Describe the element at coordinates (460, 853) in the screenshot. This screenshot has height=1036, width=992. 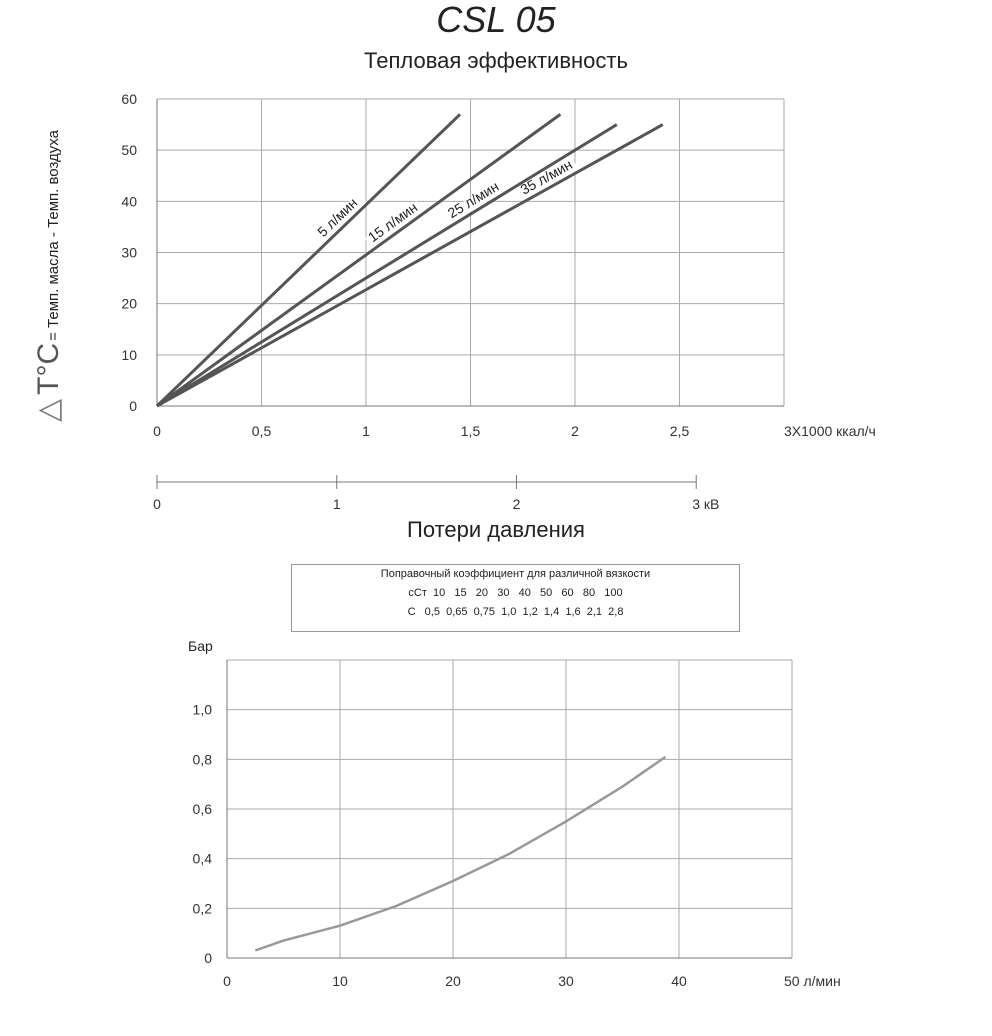
I see `pressure-curve` at that location.